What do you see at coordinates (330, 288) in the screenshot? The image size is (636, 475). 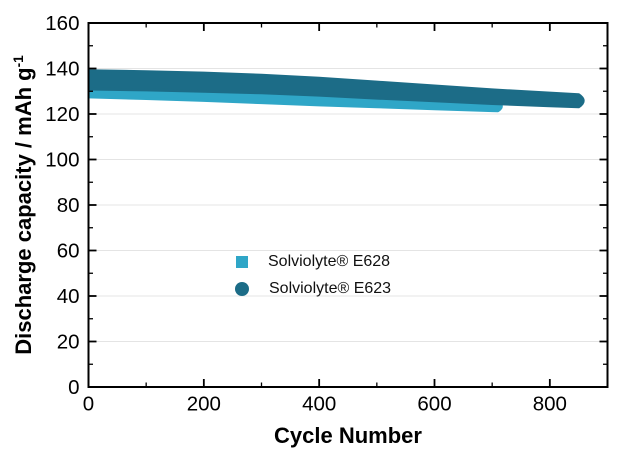 I see `legend-label-e623: Solviolyte® E623` at bounding box center [330, 288].